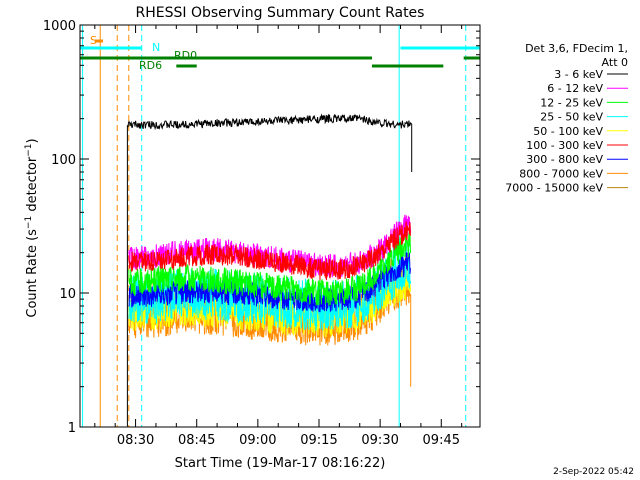  I want to click on x-tick-label-5: 09:45, so click(441, 440).